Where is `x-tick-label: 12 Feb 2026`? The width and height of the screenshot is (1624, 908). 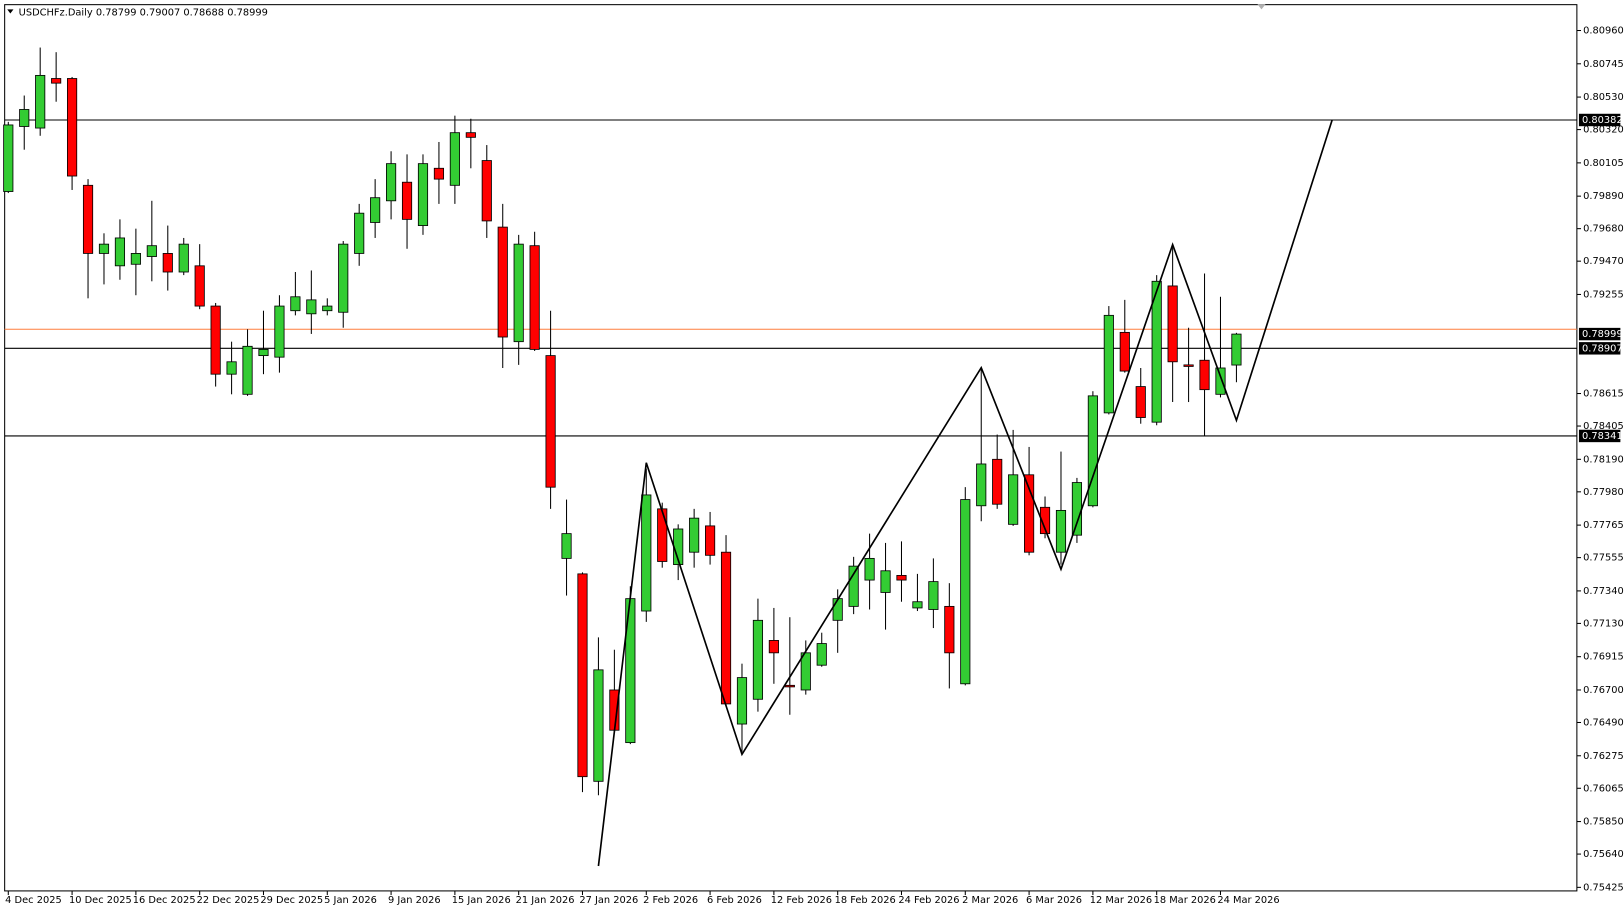 x-tick-label: 12 Feb 2026 is located at coordinates (801, 900).